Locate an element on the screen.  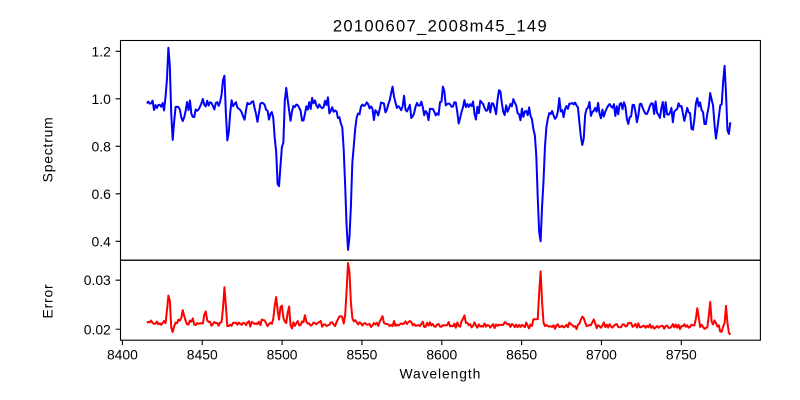
svg-text: 1.2 is located at coordinates (101, 51).